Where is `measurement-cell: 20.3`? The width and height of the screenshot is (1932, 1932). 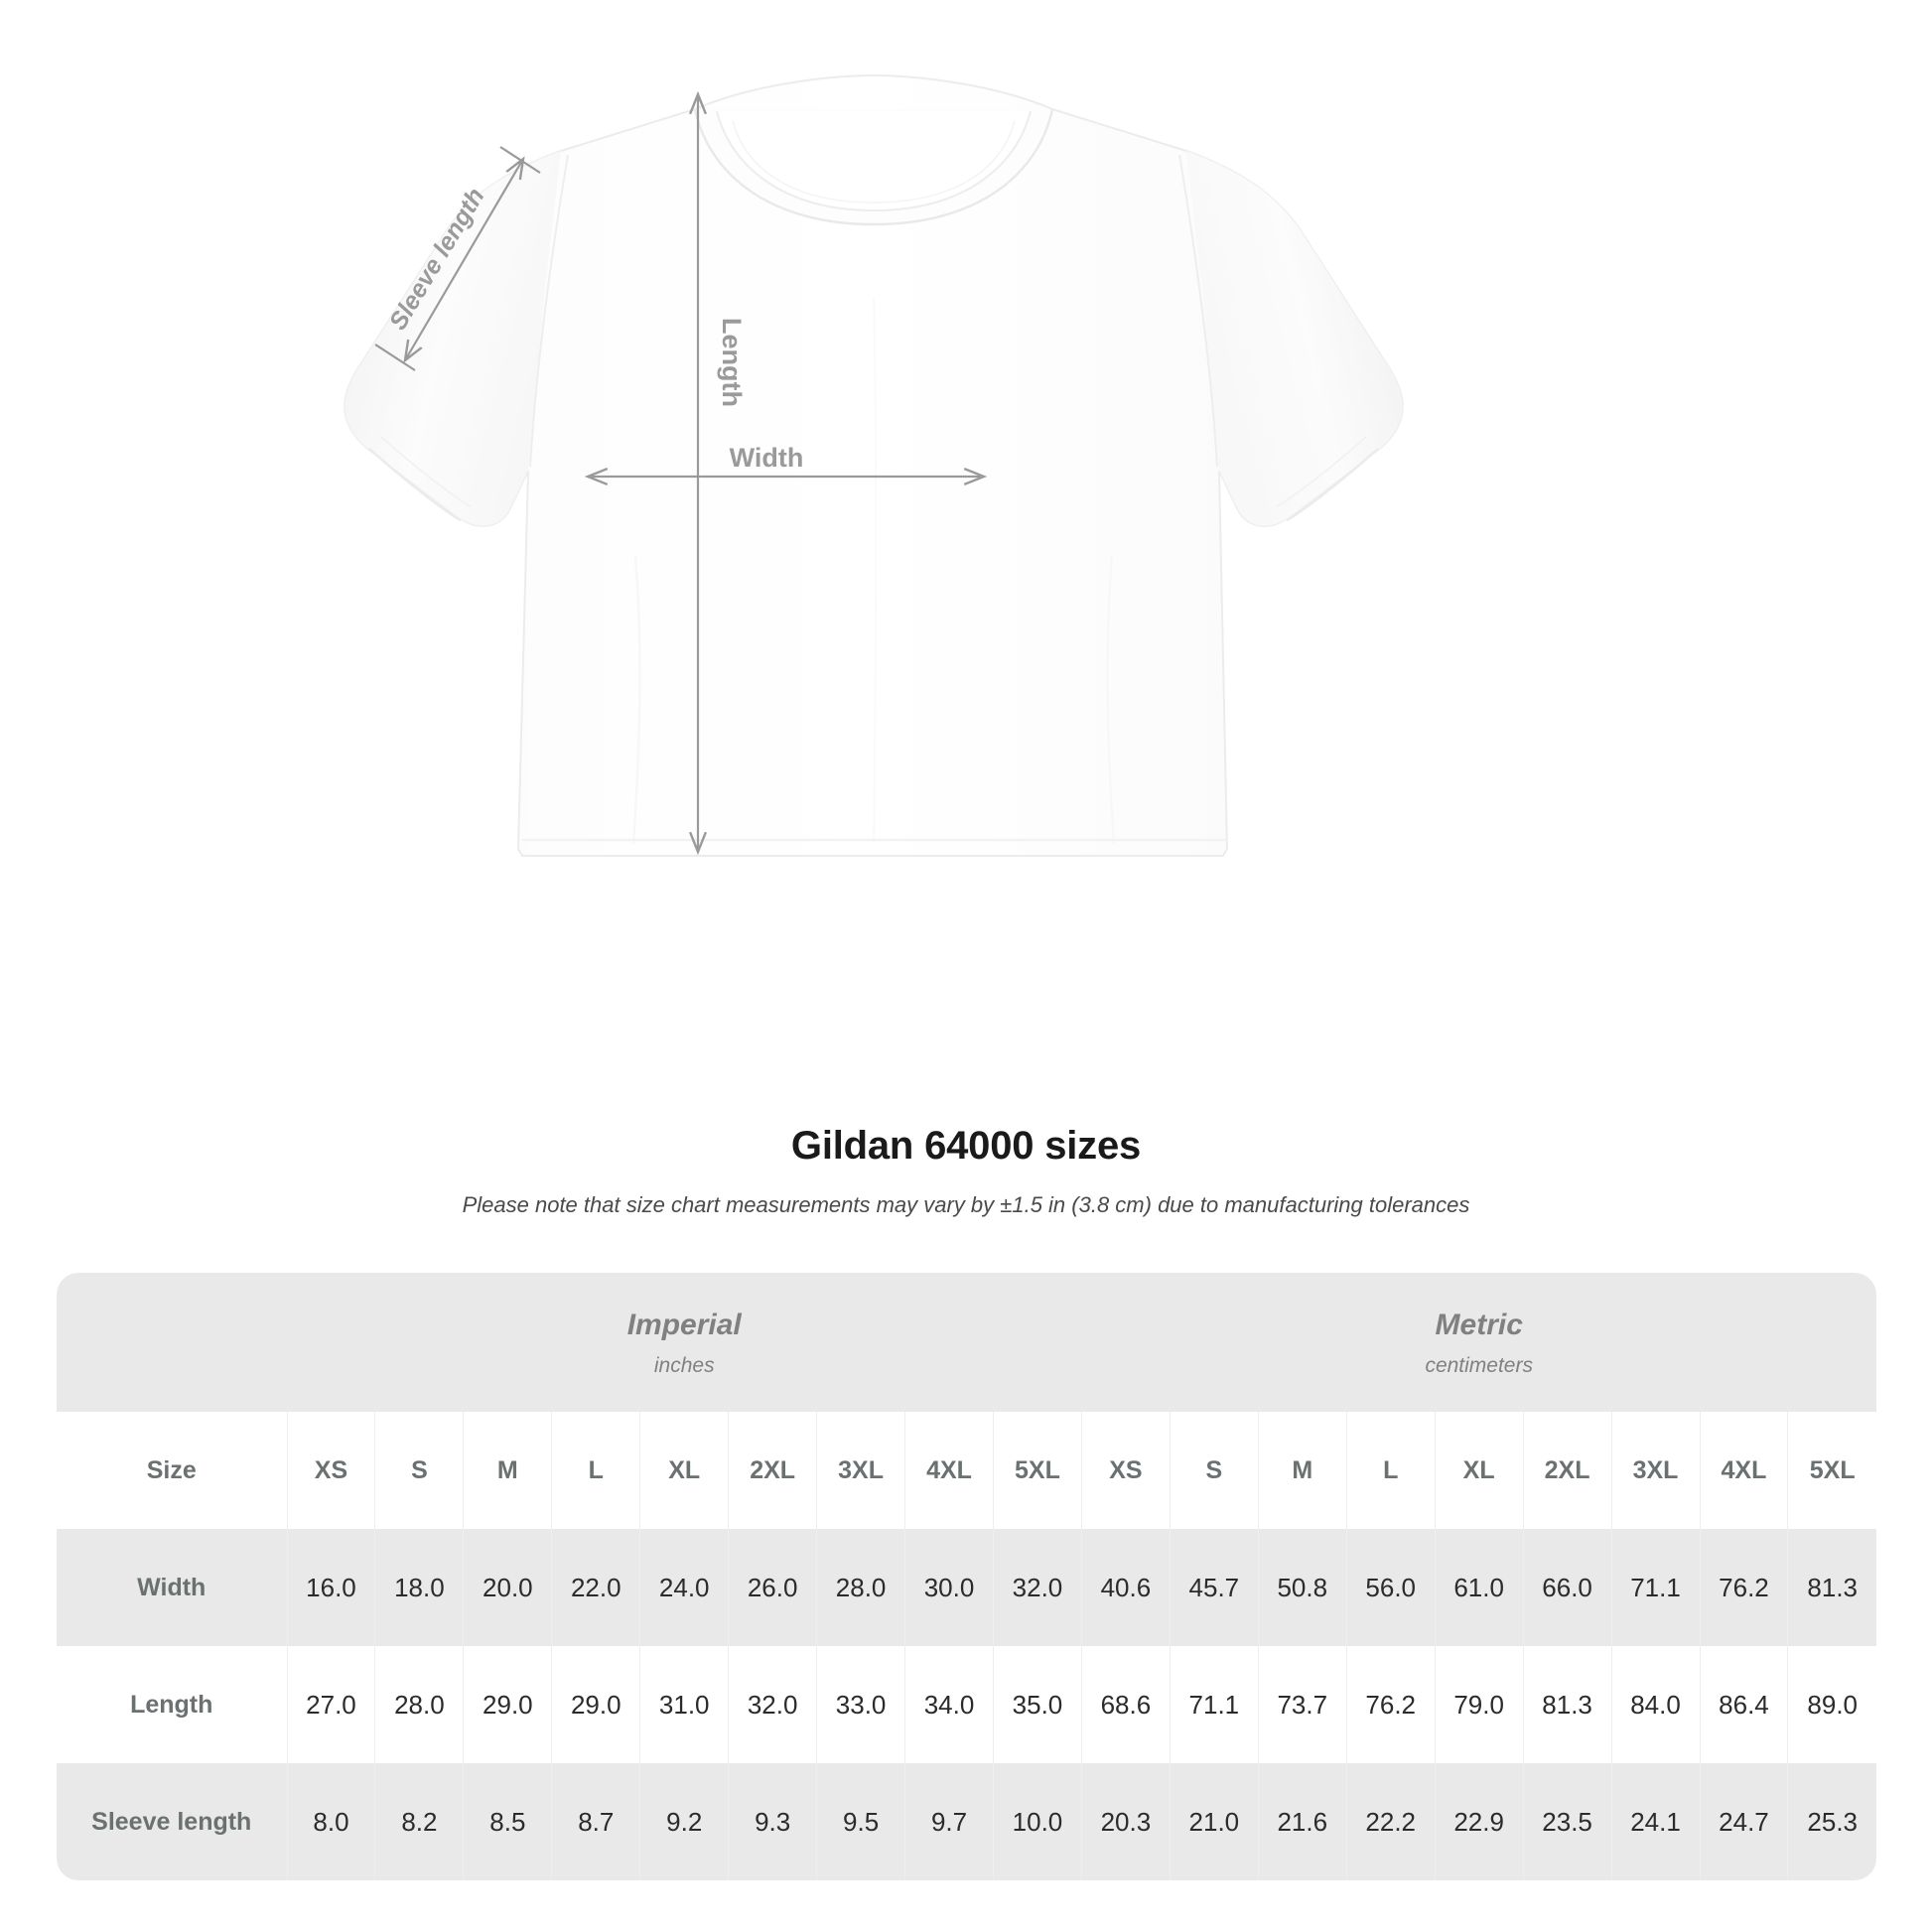
measurement-cell: 20.3 is located at coordinates (1125, 1822).